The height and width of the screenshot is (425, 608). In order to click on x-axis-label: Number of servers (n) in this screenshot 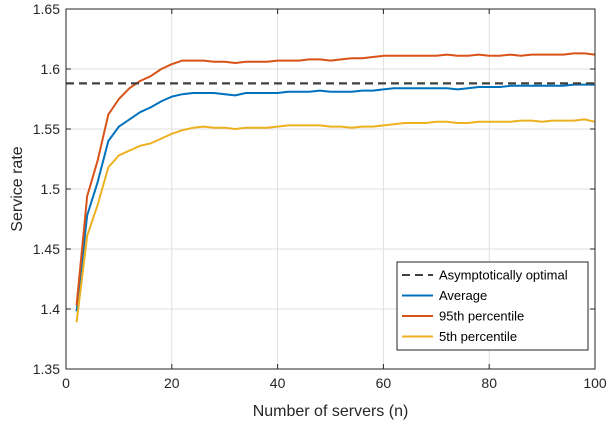, I will do `click(331, 411)`.